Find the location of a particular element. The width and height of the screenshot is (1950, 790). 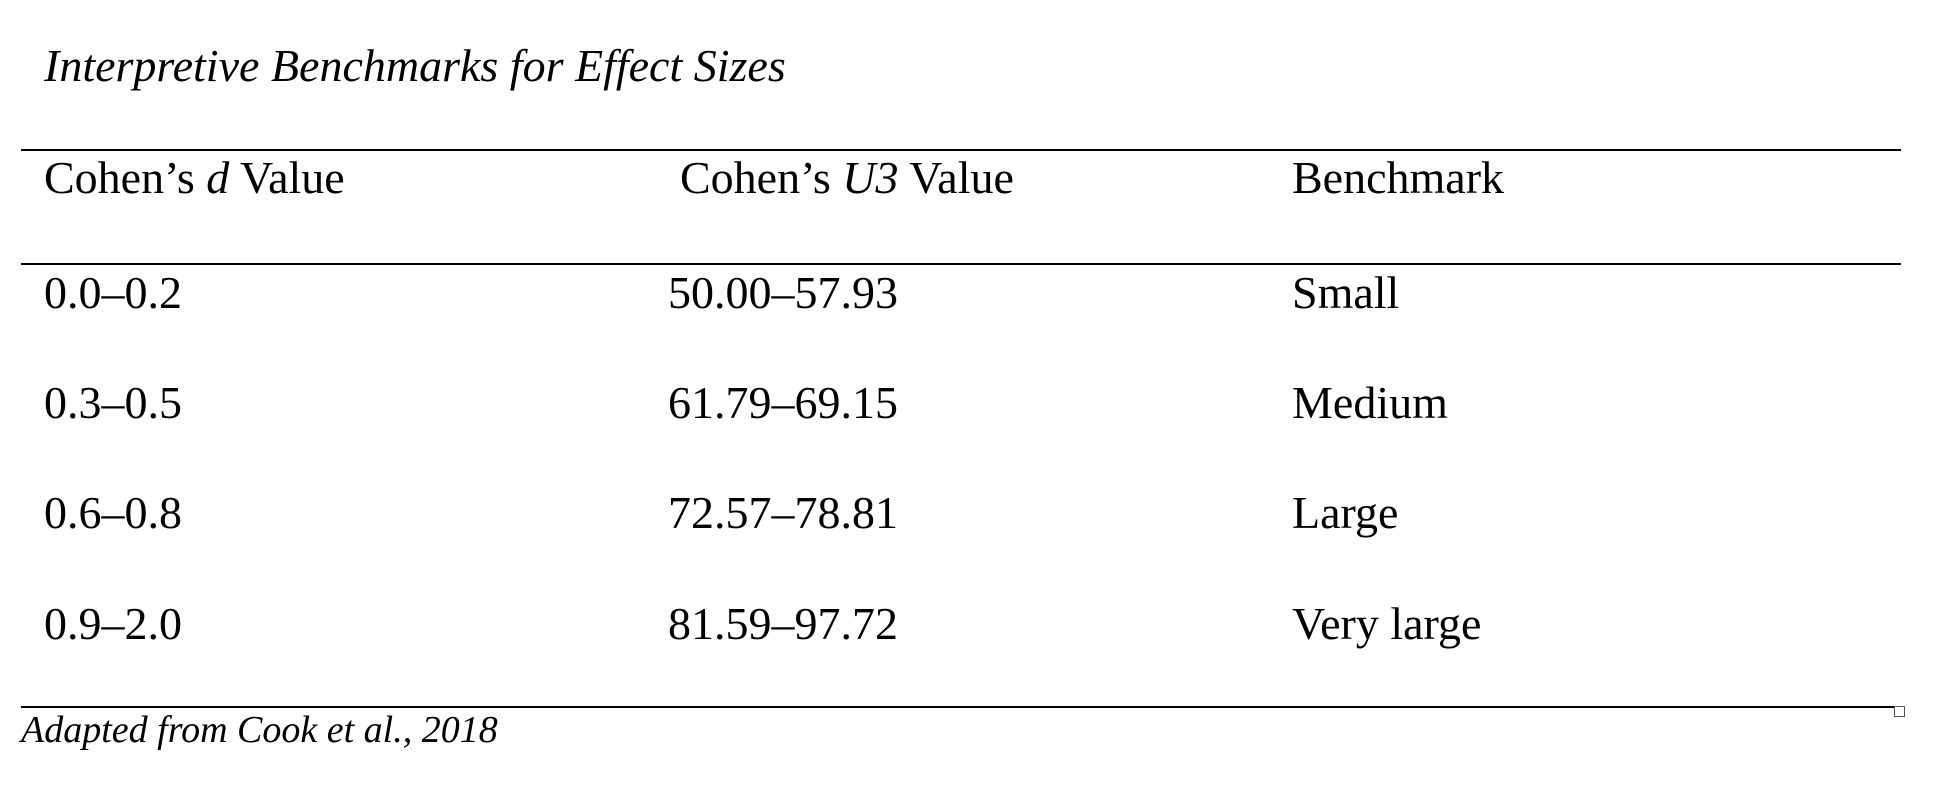

cell-benchmark: Small is located at coordinates (1346, 292).